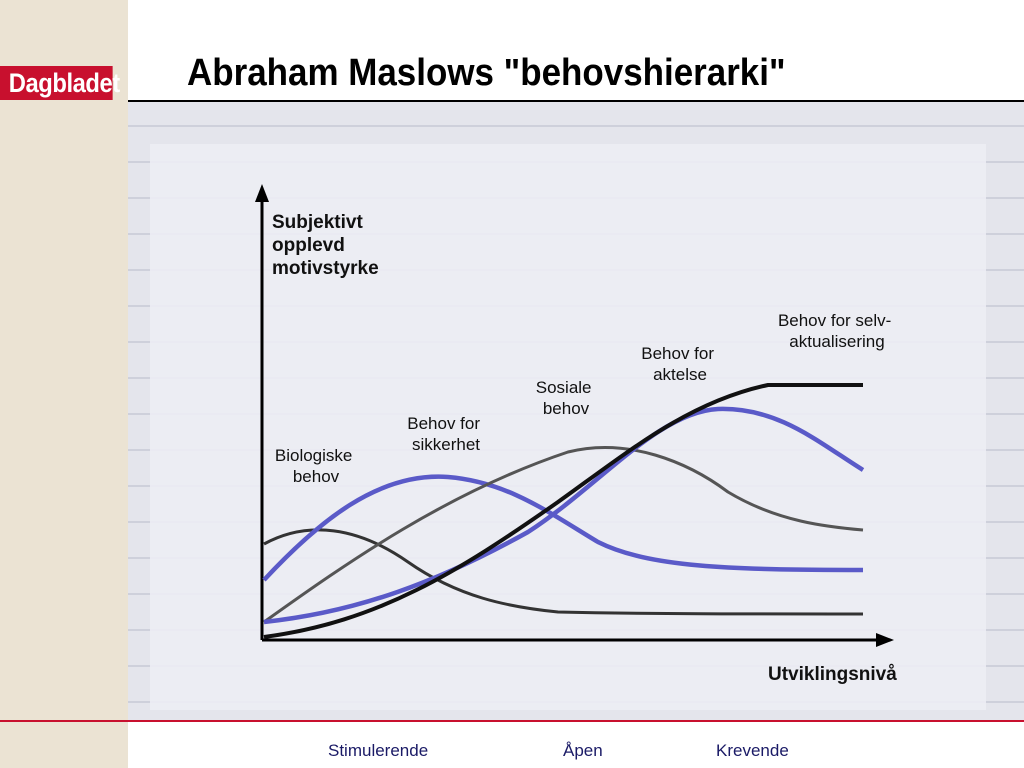  What do you see at coordinates (443, 423) in the screenshot?
I see `label-sikkerhet-line-1: Behov for` at bounding box center [443, 423].